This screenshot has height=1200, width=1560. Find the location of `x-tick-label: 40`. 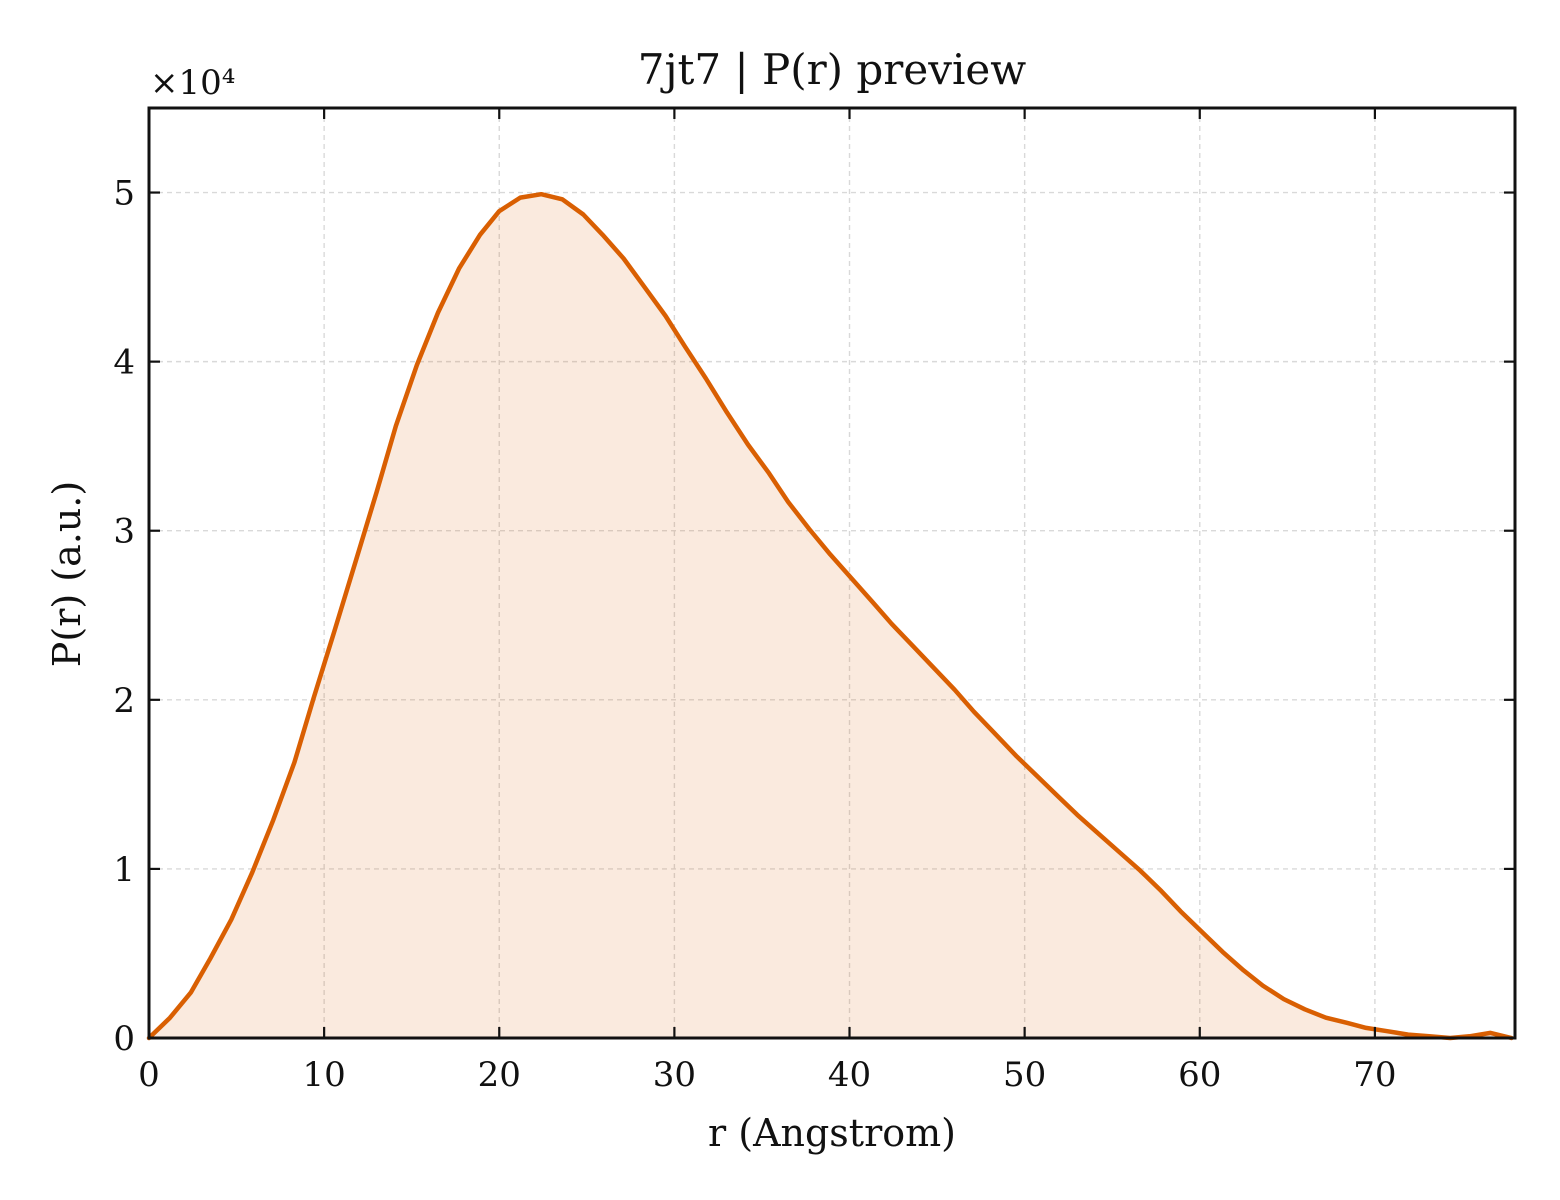

x-tick-label: 40 is located at coordinates (849, 1075).